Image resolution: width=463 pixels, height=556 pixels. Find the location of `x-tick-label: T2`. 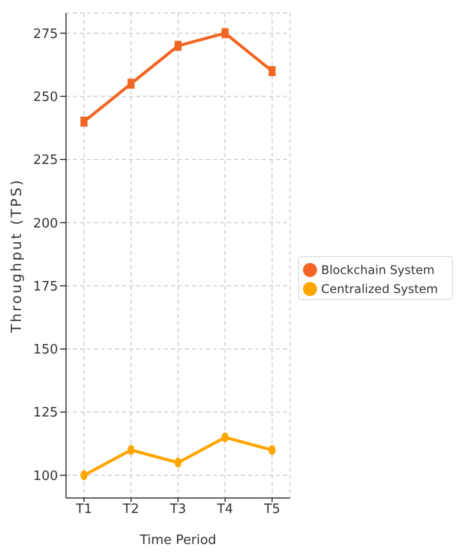

x-tick-label: T2 is located at coordinates (131, 510).